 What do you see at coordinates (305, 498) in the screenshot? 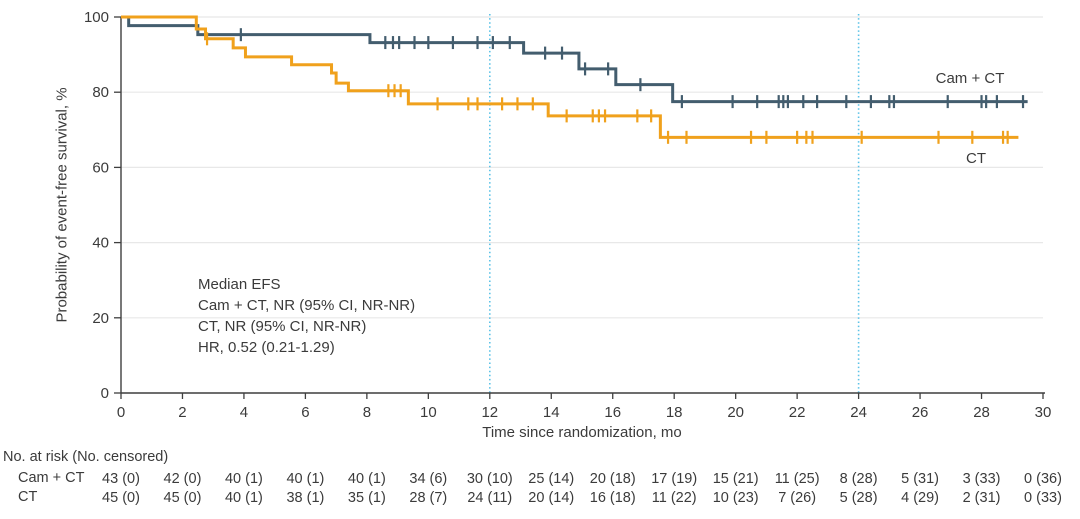
I see `risk-value-CT-m6: 38 (1)` at bounding box center [305, 498].